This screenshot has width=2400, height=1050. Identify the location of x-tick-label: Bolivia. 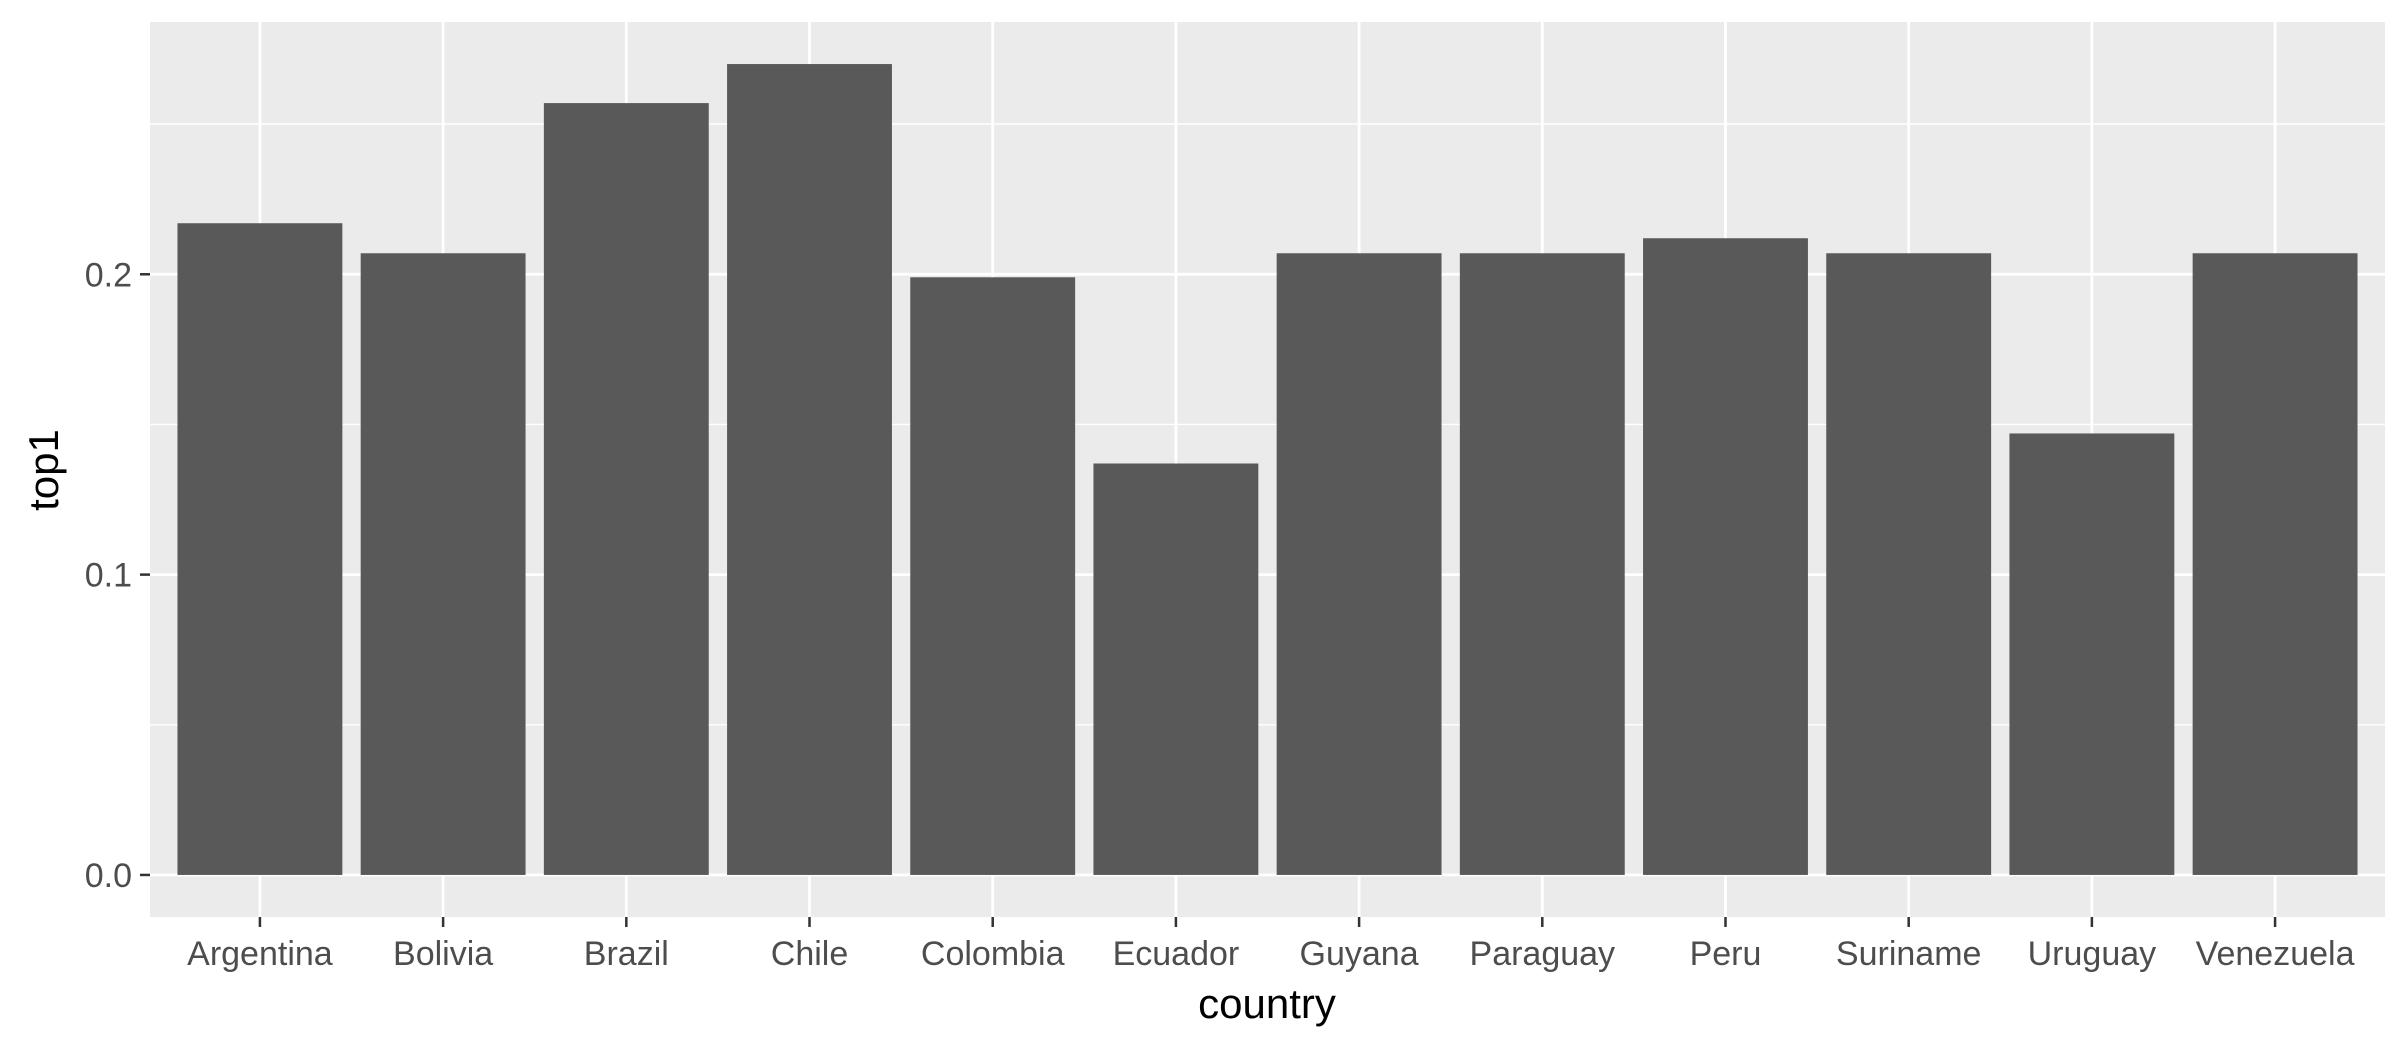
(443, 954).